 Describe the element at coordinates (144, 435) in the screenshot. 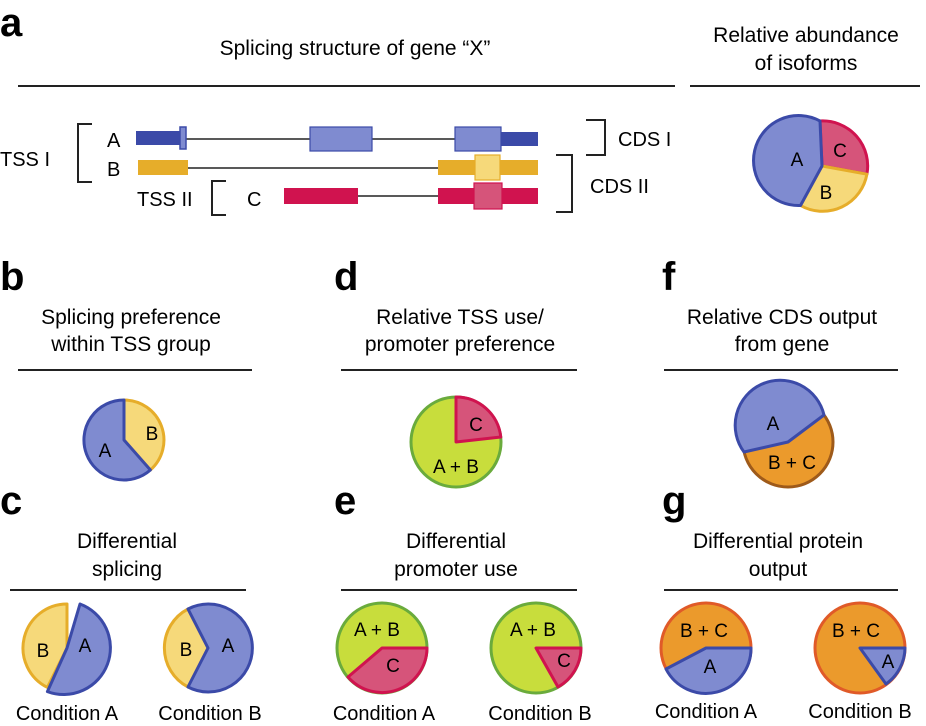

I see `splicing-slice-b` at that location.